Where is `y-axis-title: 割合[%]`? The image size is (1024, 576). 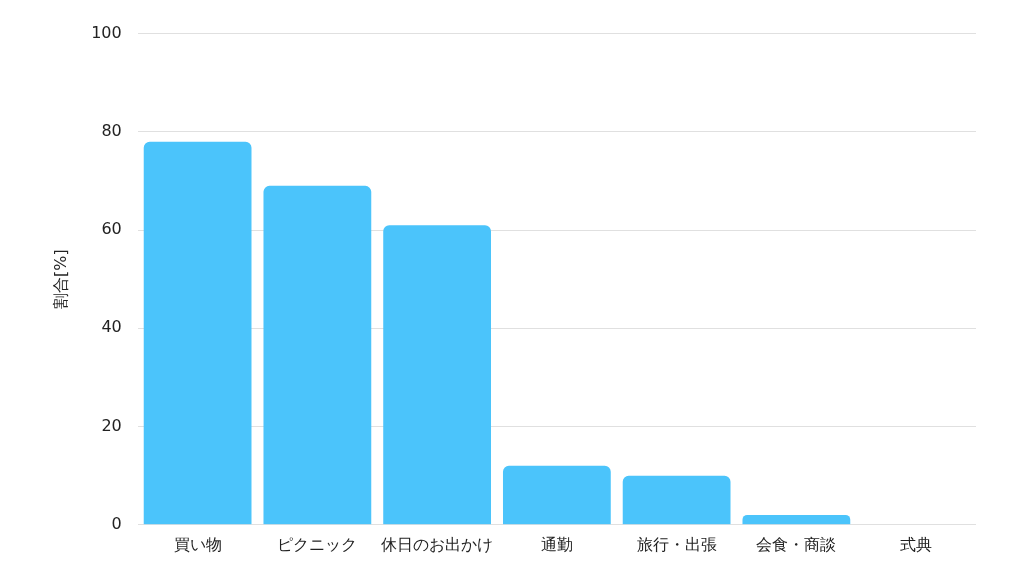 y-axis-title: 割合[%] is located at coordinates (60, 279).